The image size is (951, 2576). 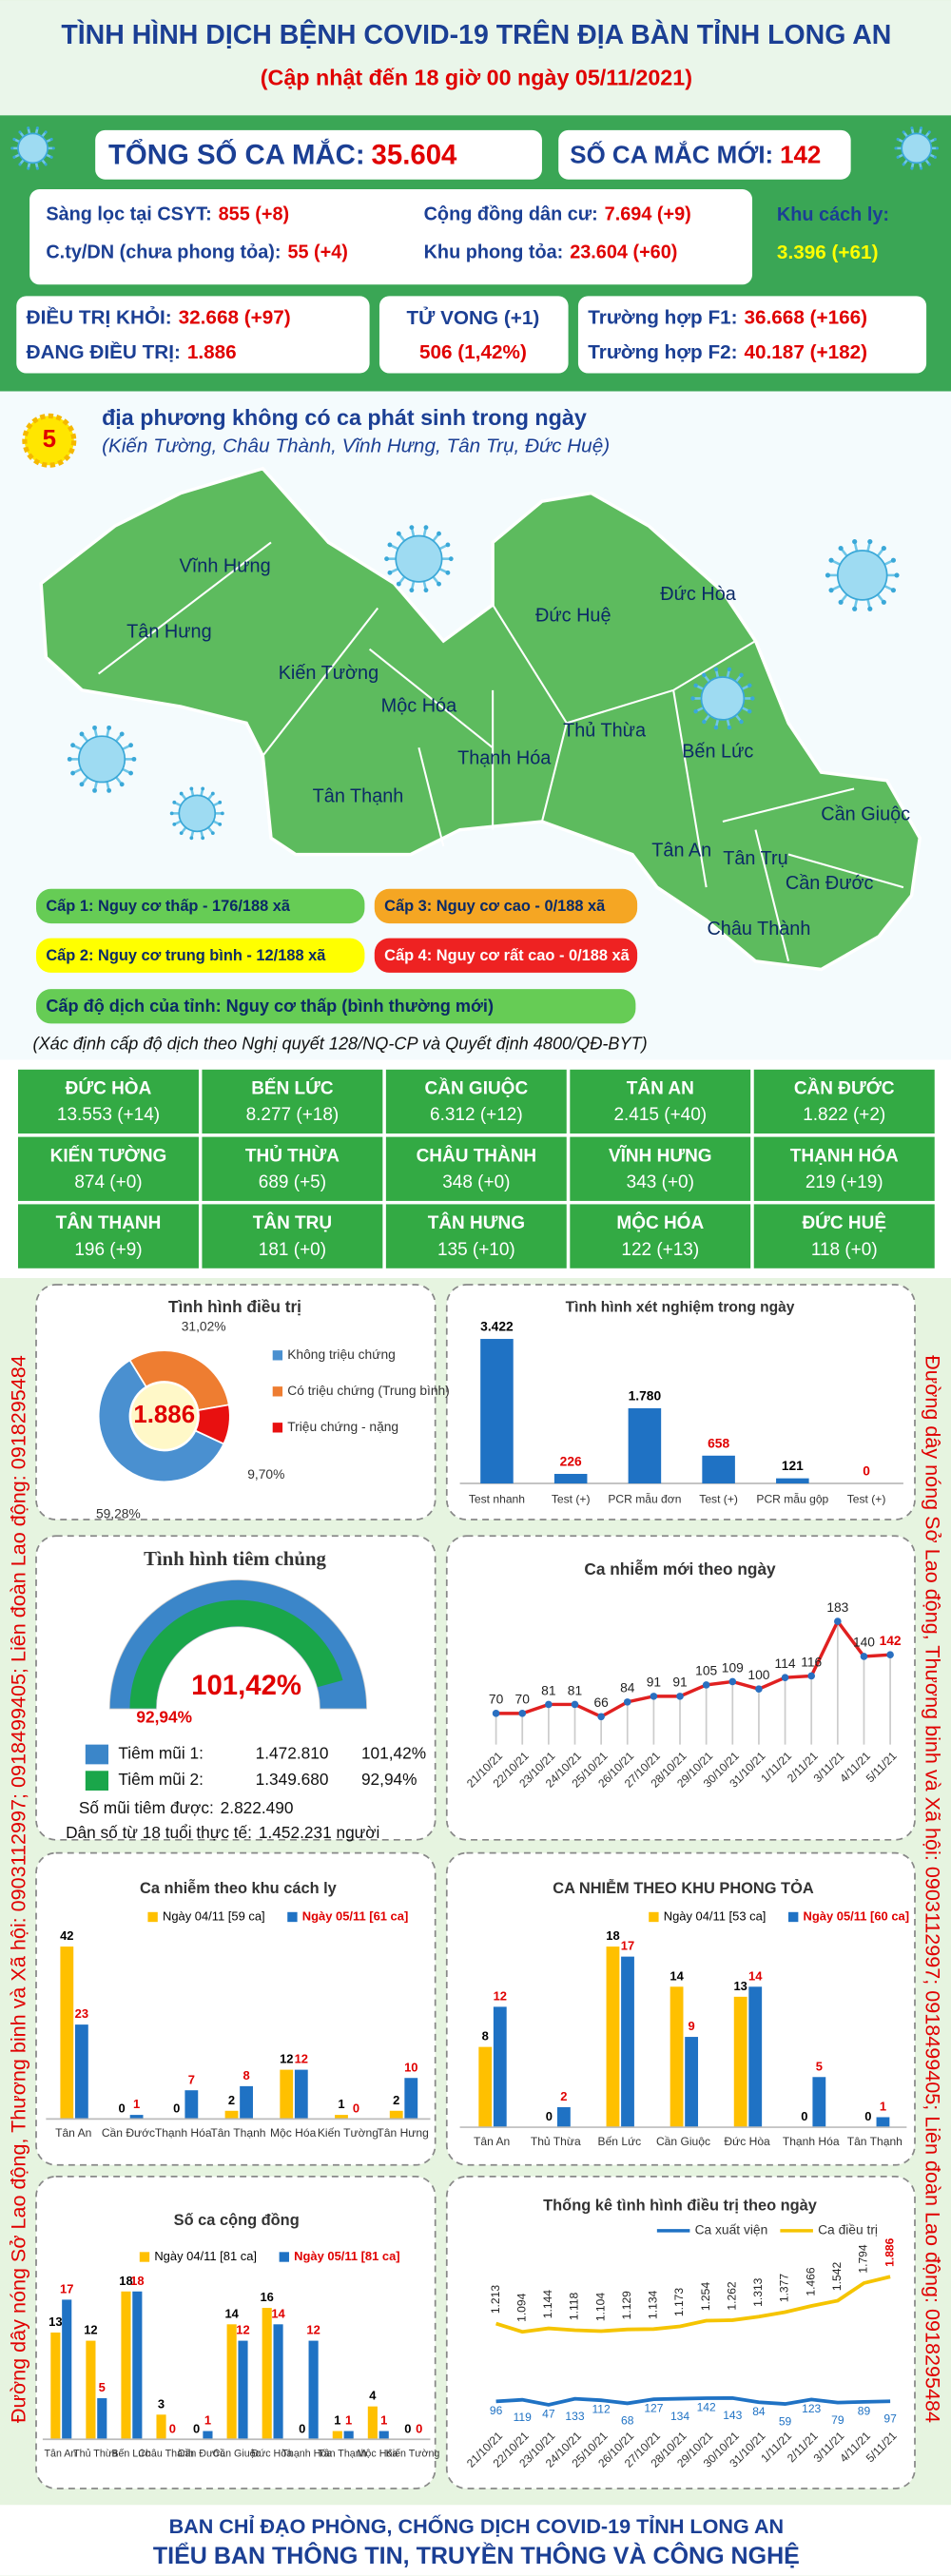 I want to click on district-cell-name: TÂN TRỤ, so click(x=292, y=1222).